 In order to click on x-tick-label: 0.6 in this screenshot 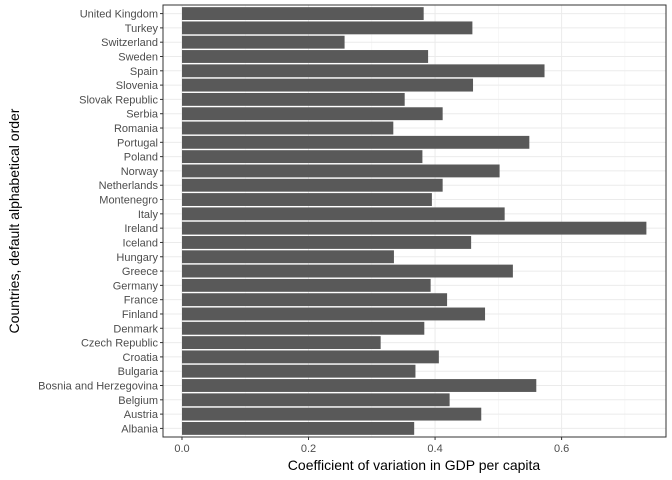, I will do `click(561, 449)`.